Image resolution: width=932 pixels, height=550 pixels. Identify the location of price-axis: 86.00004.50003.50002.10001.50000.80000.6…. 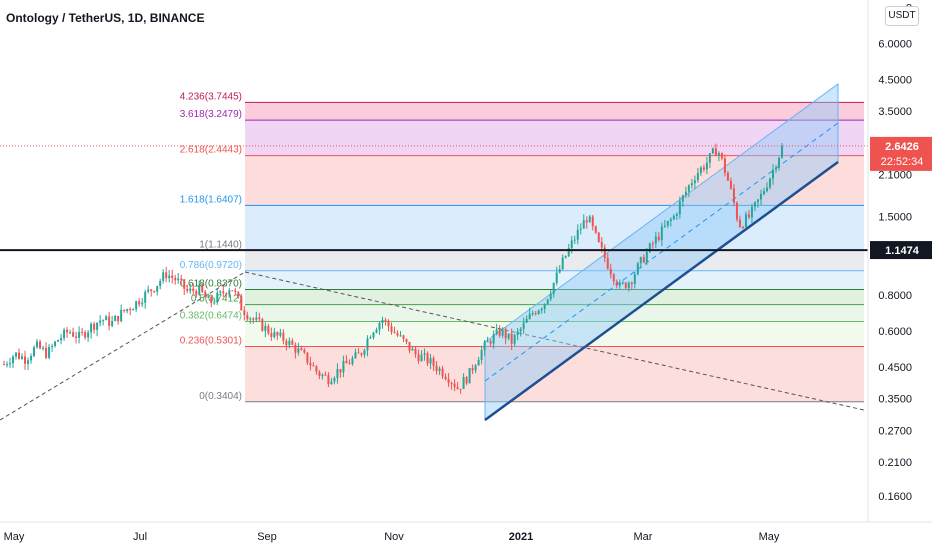
(899, 261).